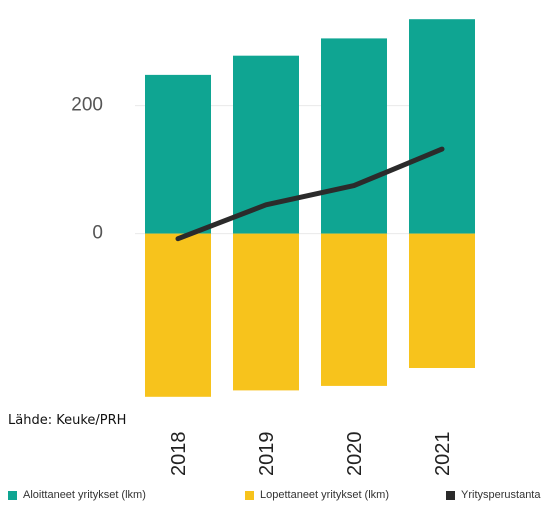 The image size is (560, 511). What do you see at coordinates (354, 309) in the screenshot?
I see `bar-closed-2020` at bounding box center [354, 309].